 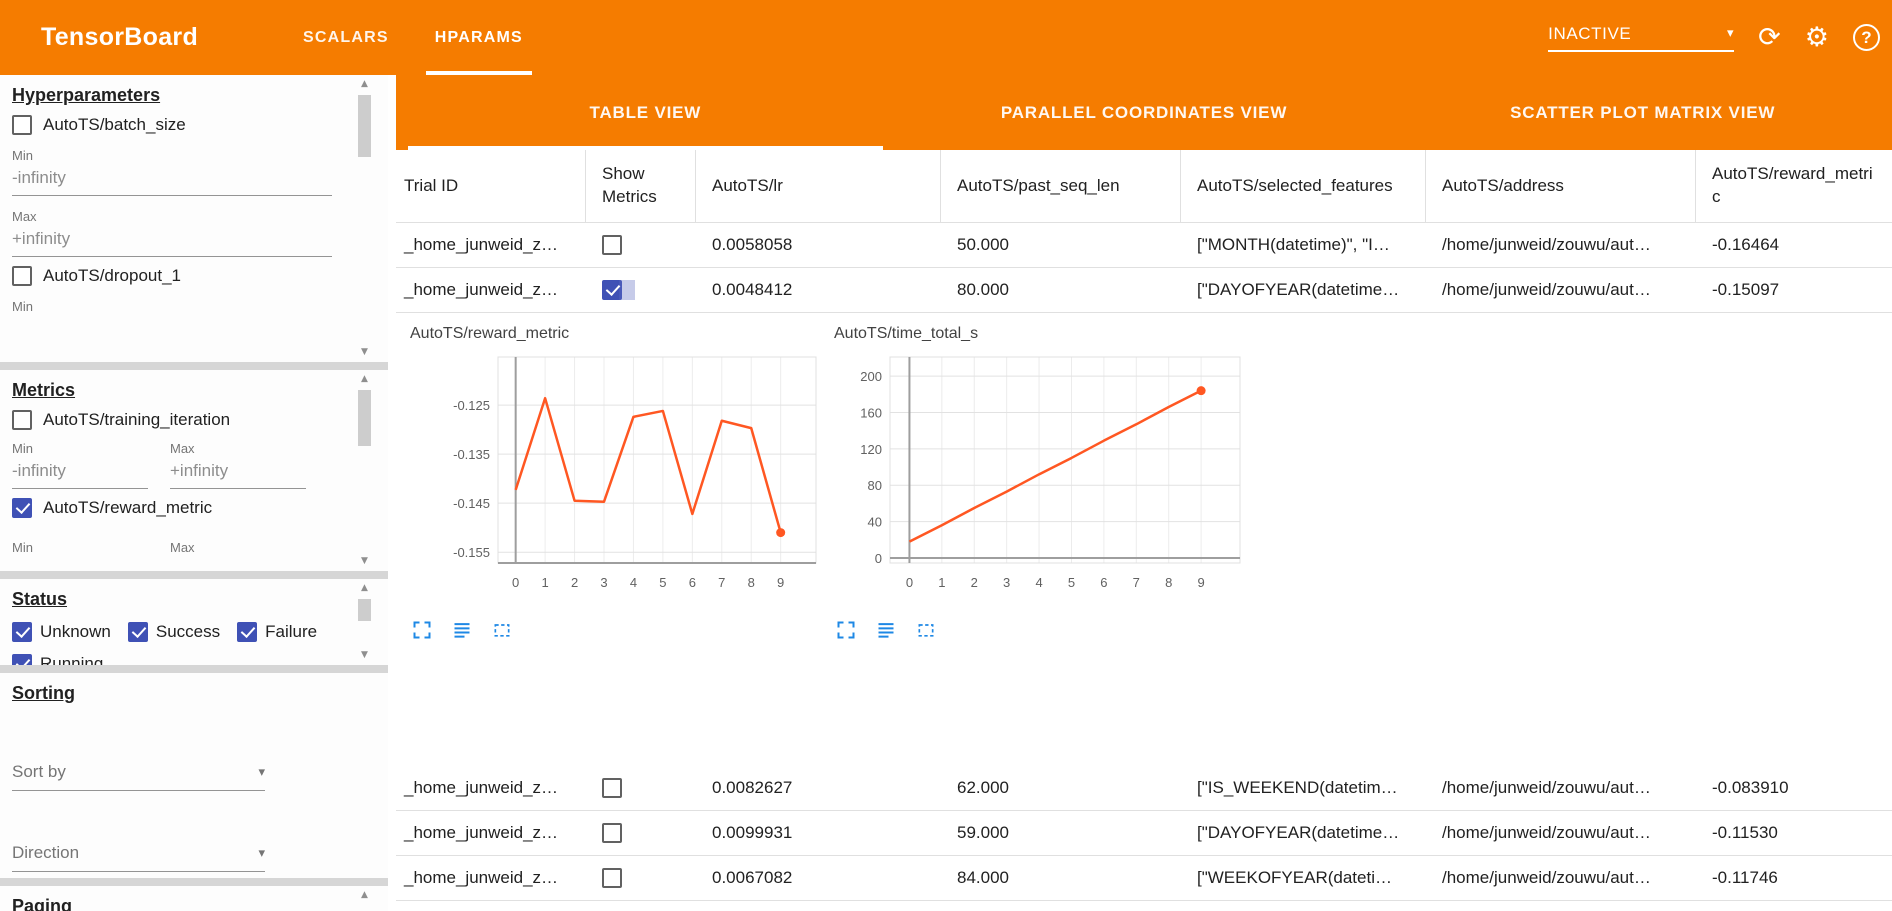 What do you see at coordinates (983, 832) in the screenshot?
I see `cell-past-seq-len: 59.000` at bounding box center [983, 832].